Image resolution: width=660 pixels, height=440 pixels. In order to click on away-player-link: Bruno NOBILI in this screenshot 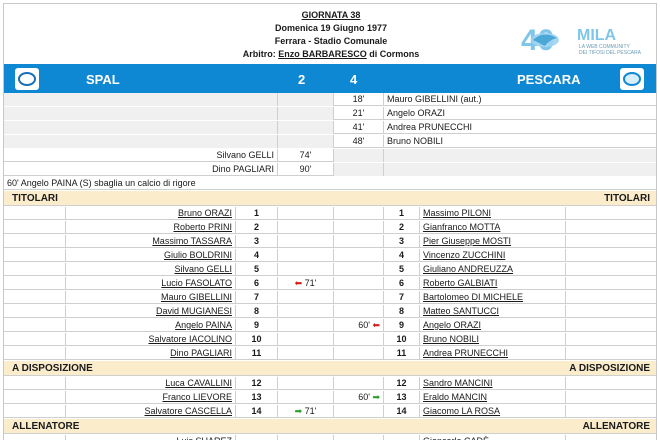, I will do `click(493, 339)`.